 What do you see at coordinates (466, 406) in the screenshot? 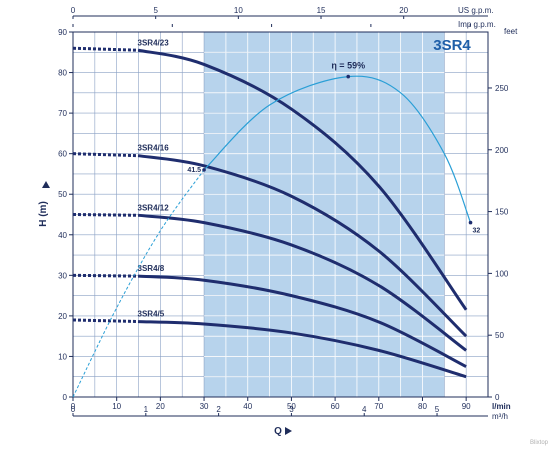
I see `x-tick-label: 90` at bounding box center [466, 406].